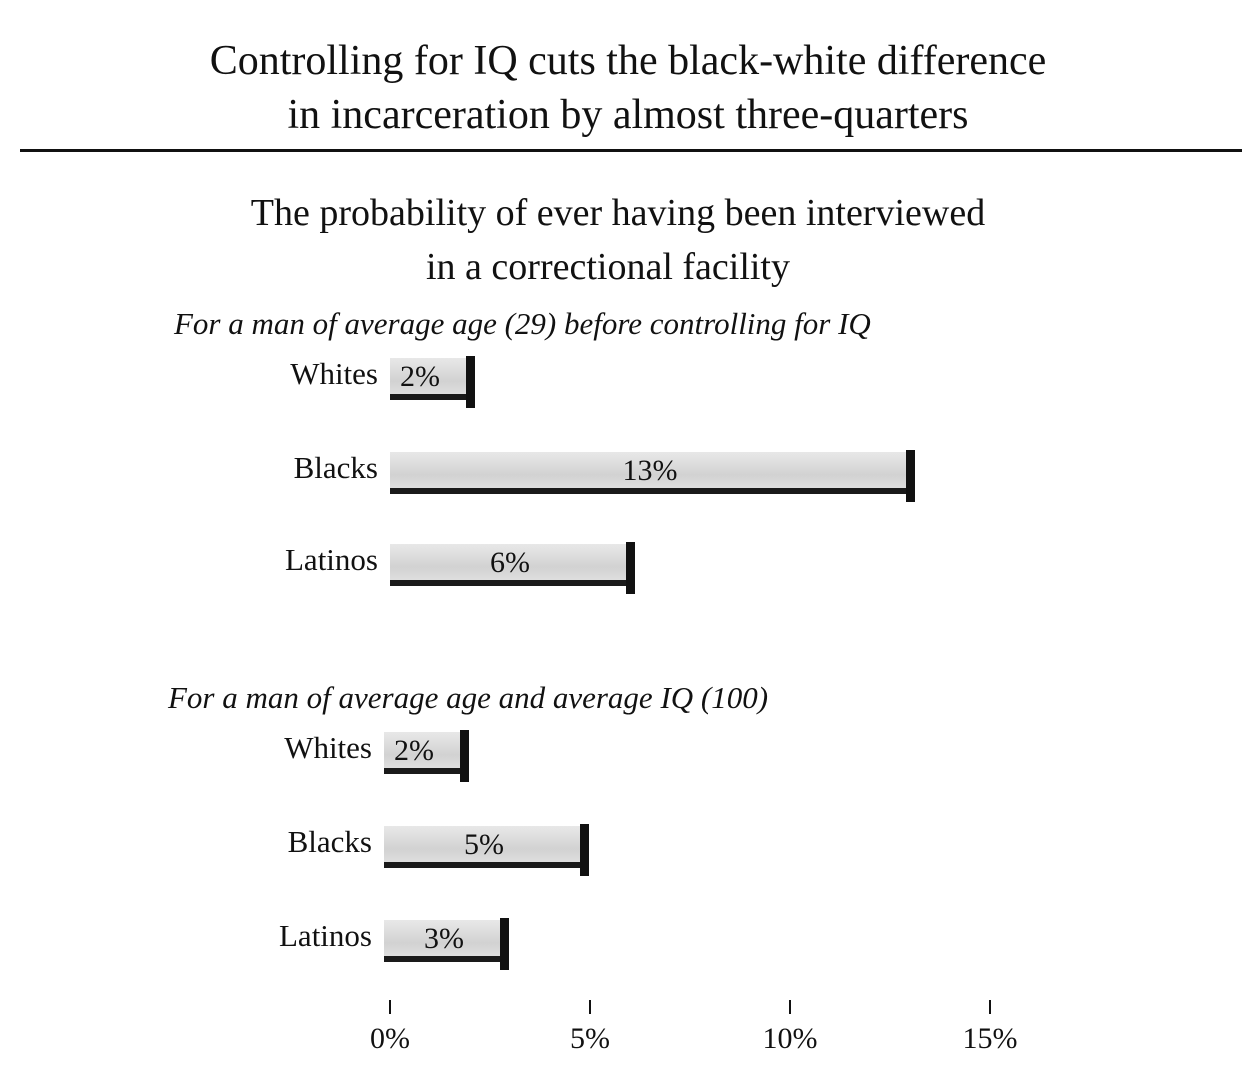  Describe the element at coordinates (444, 938) in the screenshot. I see `data-label-latinos: 3%` at that location.